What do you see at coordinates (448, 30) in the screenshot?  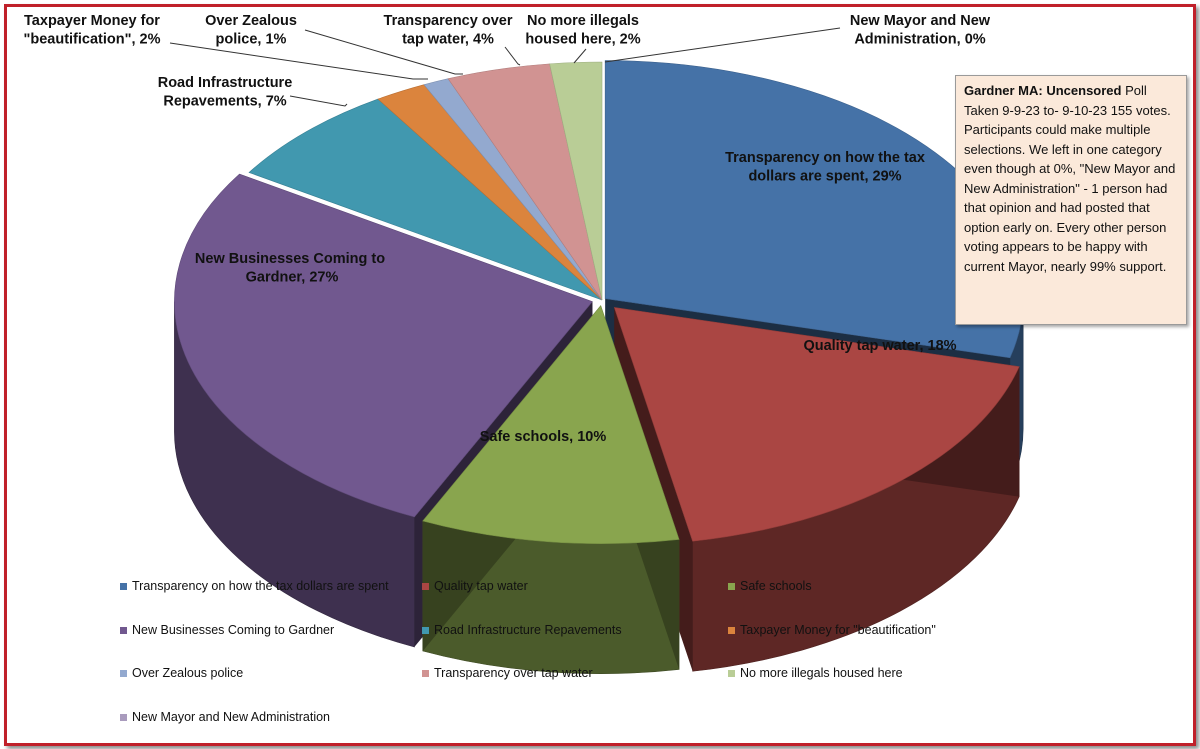 I see `data-label-transparency-over-tap-water: Transparency over tap water, 4%` at bounding box center [448, 30].